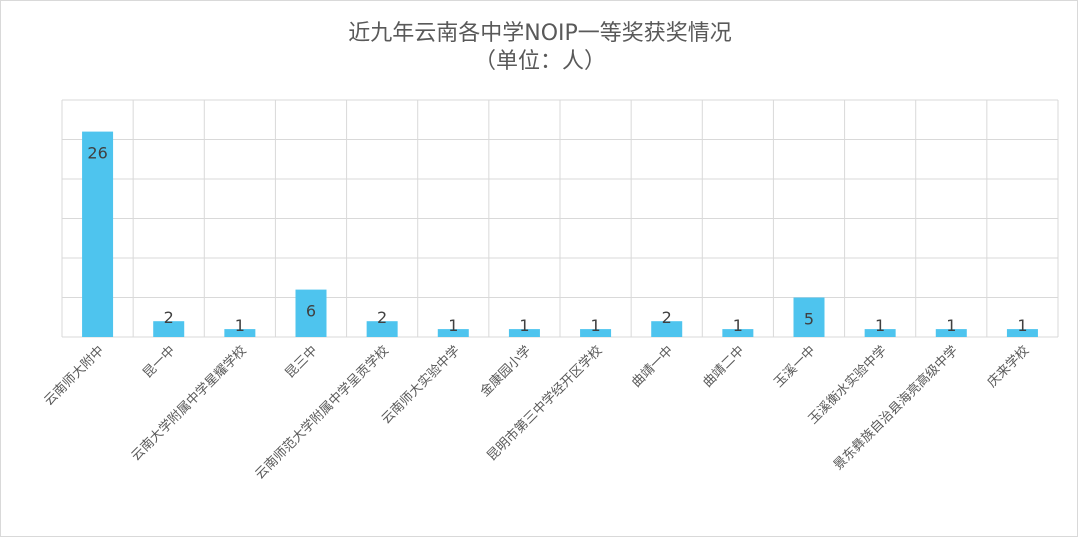 This screenshot has width=1080, height=539. Describe the element at coordinates (652, 366) in the screenshot. I see `x-tick-label: 曲靖一中` at that location.